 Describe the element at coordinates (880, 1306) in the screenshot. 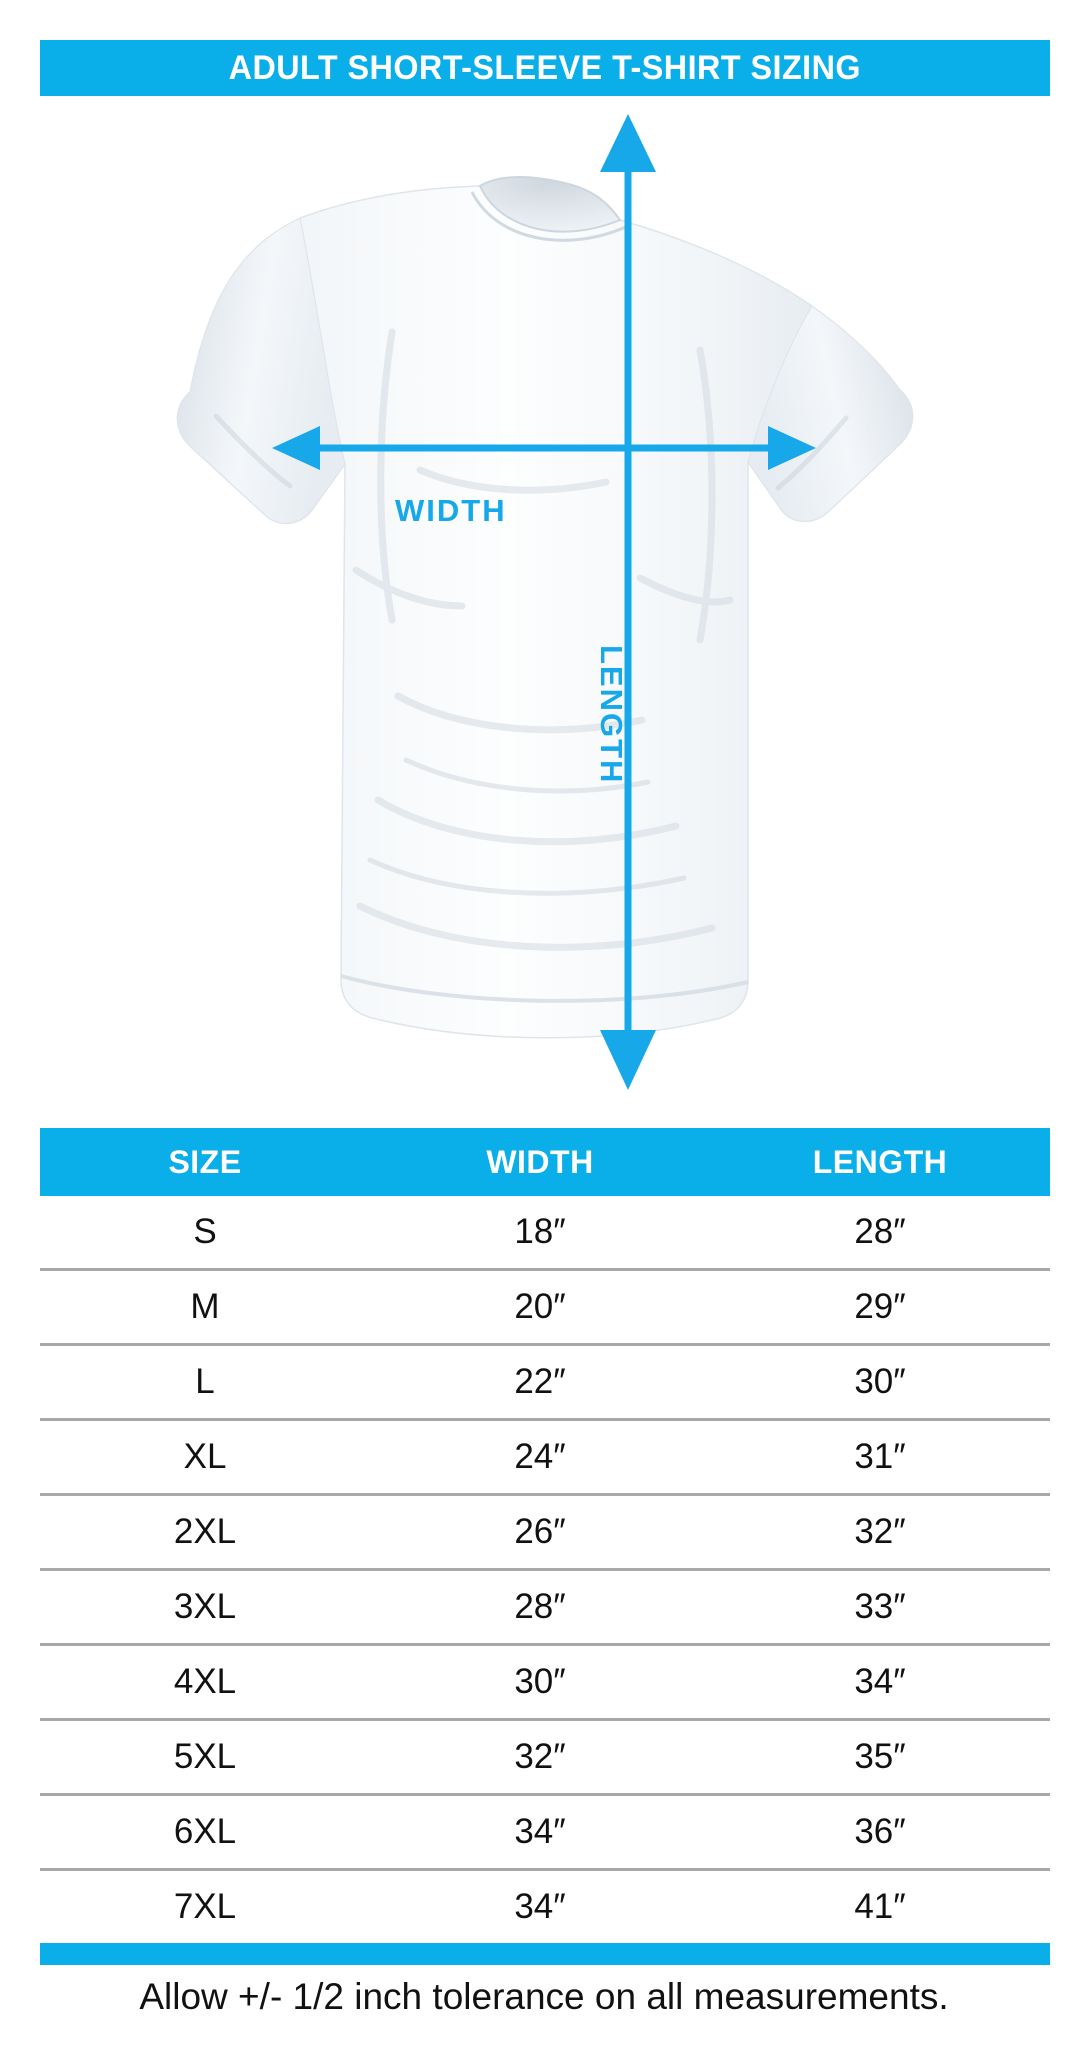

I see `cell-length: 29″` at that location.